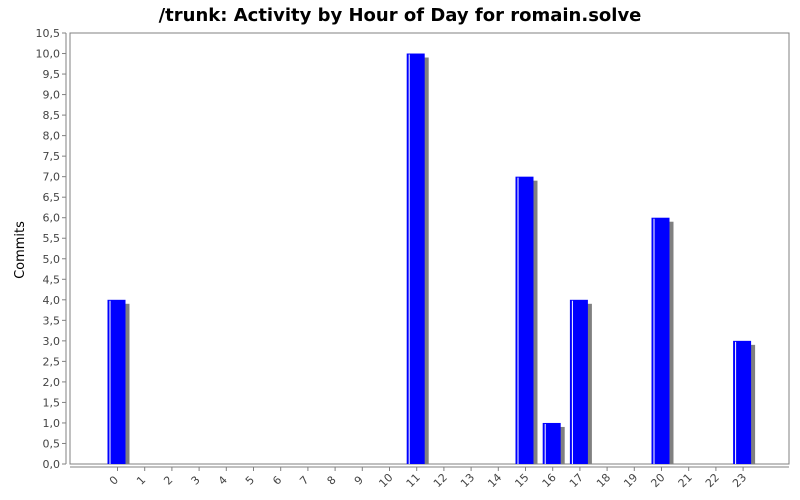 The image size is (800, 500). Describe the element at coordinates (52, 74) in the screenshot. I see `y-tick-label: 9,5` at that location.